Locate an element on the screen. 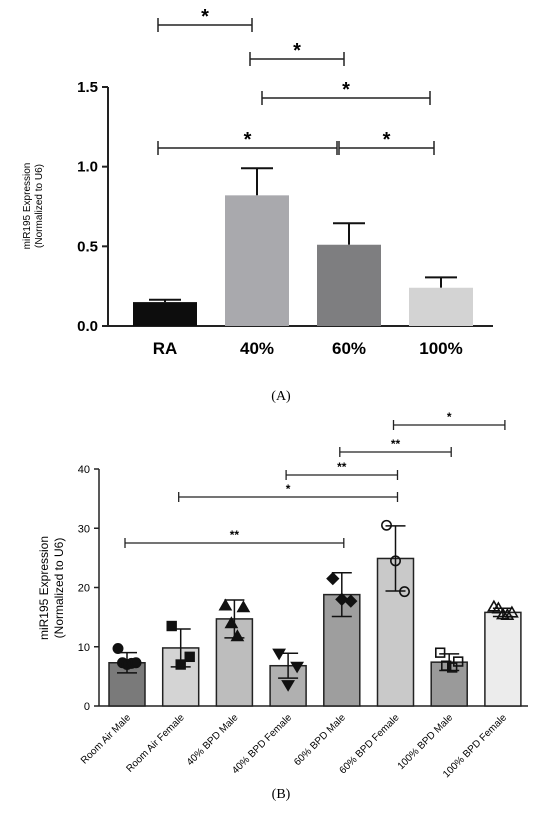 Image resolution: width=550 pixels, height=815 pixels. panel-b-x-tick-label: 60% BPD Male is located at coordinates (320, 740).